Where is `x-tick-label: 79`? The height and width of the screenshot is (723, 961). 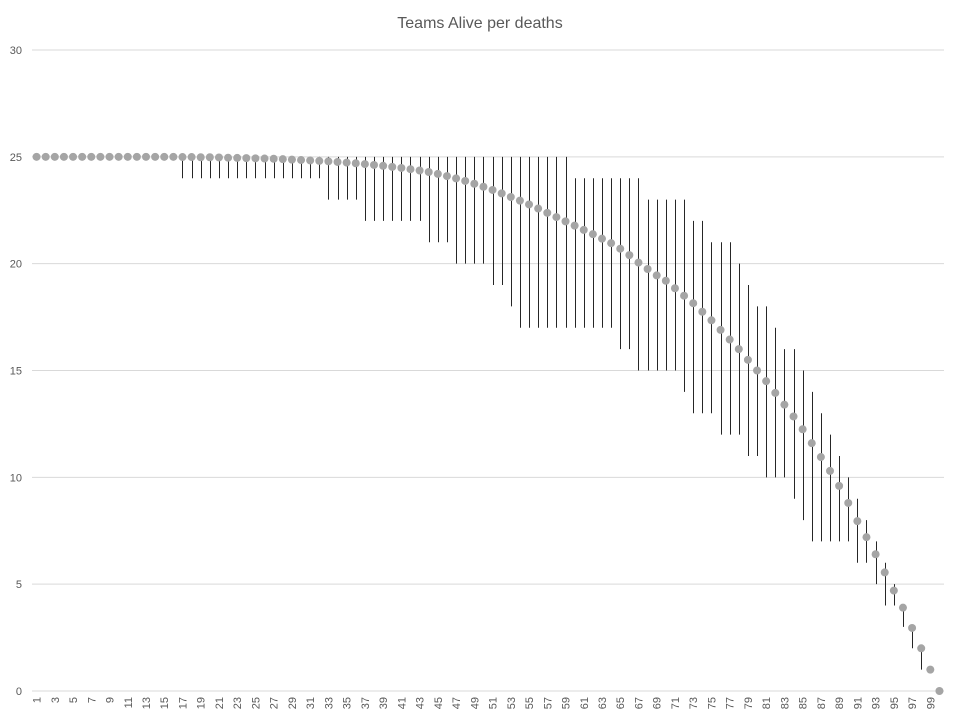
x-tick-label: 79 is located at coordinates (749, 703).